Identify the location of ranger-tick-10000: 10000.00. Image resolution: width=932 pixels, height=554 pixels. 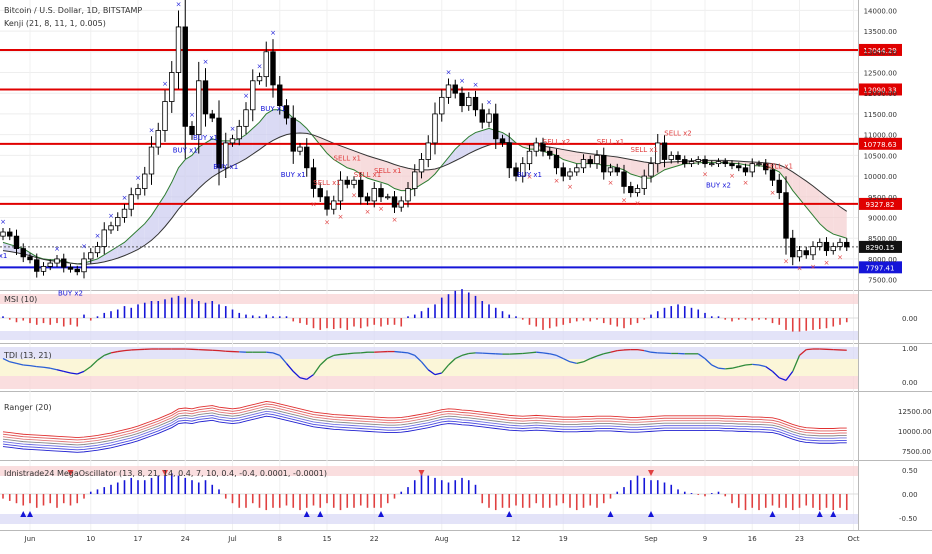
(914, 432).